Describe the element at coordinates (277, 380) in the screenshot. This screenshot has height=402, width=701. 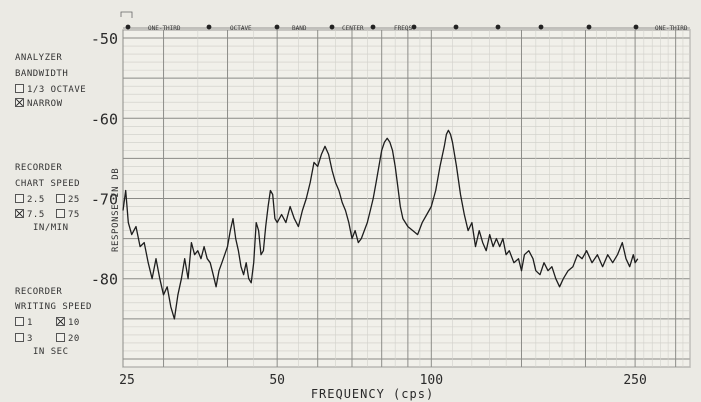
I see `x-tick-label: 50` at that location.